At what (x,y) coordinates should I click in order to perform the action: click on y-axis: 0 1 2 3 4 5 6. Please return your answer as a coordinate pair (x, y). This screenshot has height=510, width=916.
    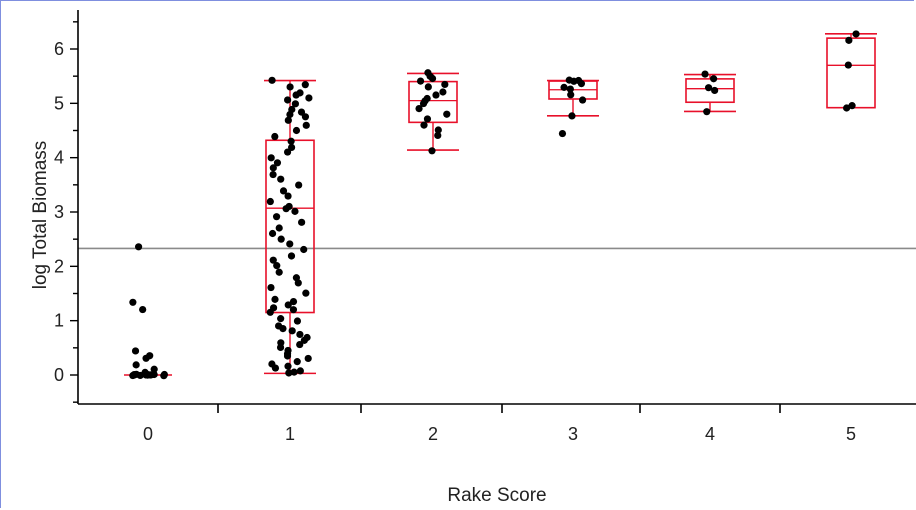
    Looking at the image, I should click on (66, 207).